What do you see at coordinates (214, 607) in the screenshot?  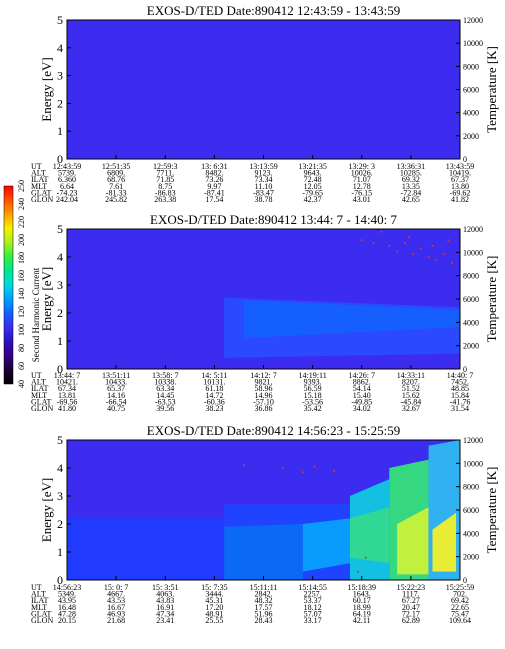 I see `orbit-table-cell: 17.20` at bounding box center [214, 607].